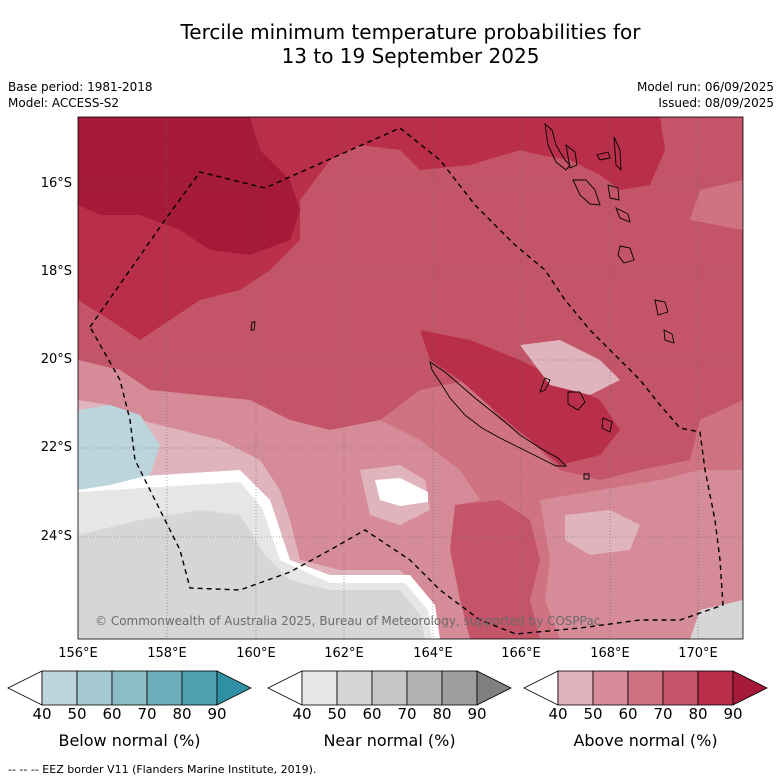 The height and width of the screenshot is (781, 781). What do you see at coordinates (56, 271) in the screenshot?
I see `lat-label-18s: 18°S` at bounding box center [56, 271].